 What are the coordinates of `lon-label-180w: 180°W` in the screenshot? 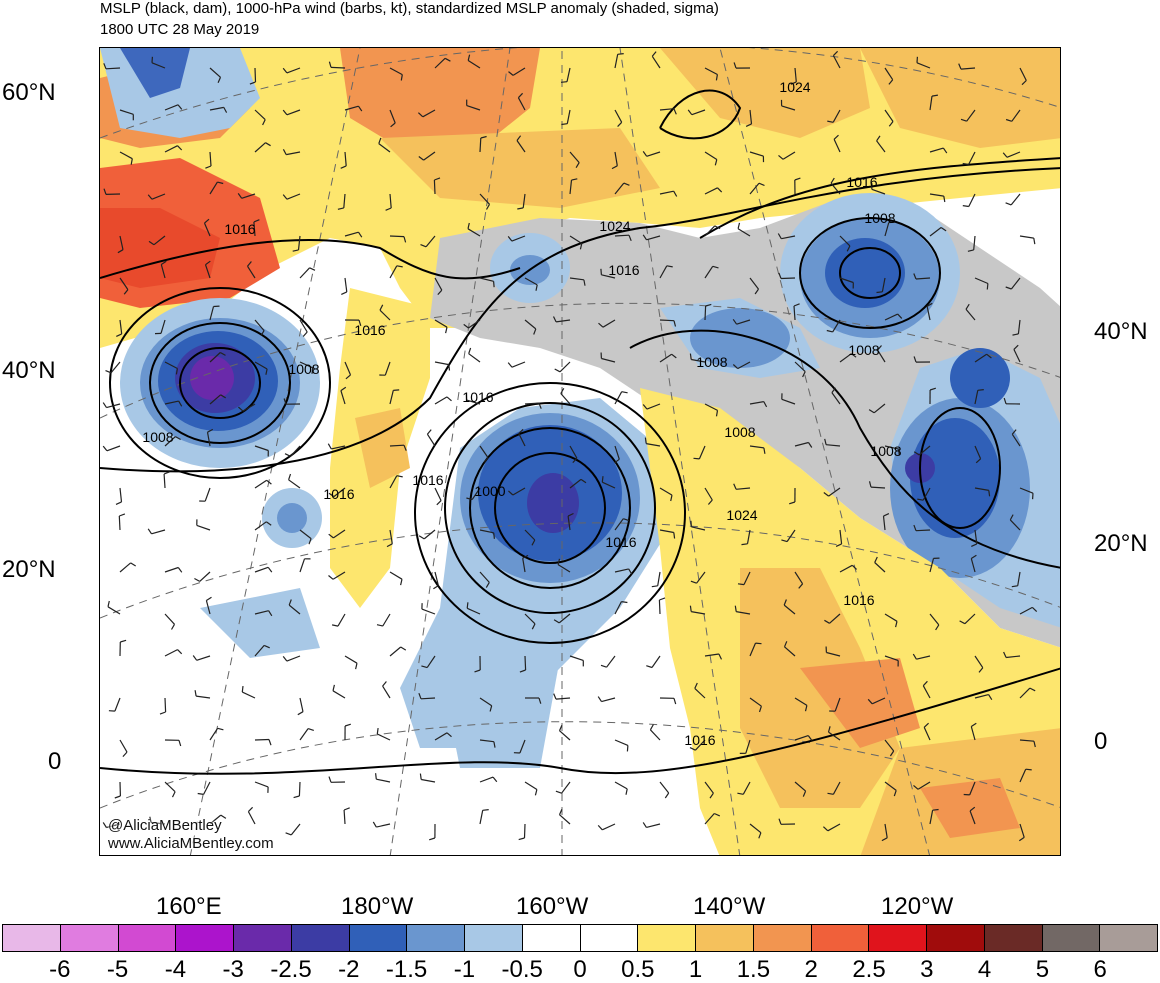 It's located at (377, 907).